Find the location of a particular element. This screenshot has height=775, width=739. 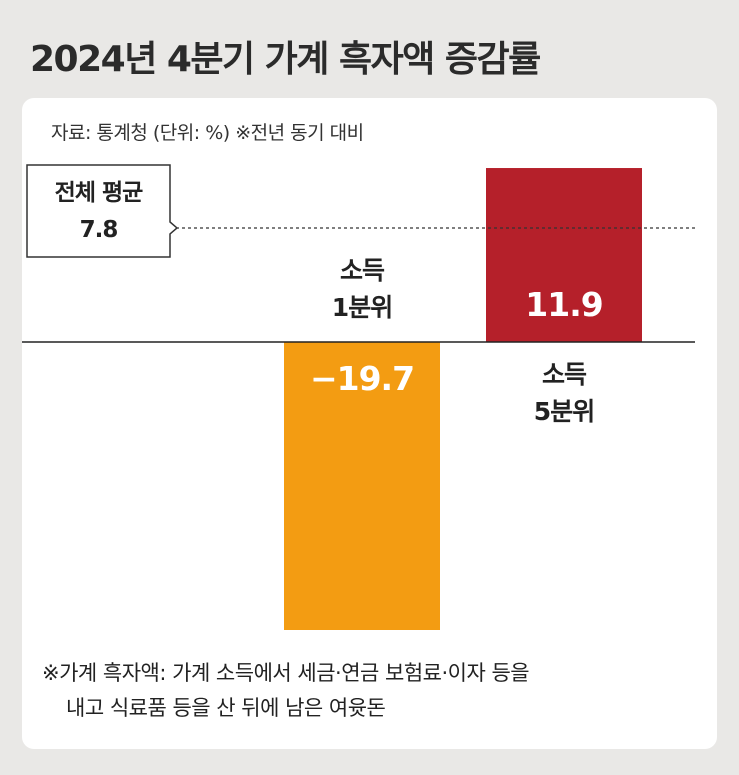

value-label-2: 11.9 is located at coordinates (563, 304).